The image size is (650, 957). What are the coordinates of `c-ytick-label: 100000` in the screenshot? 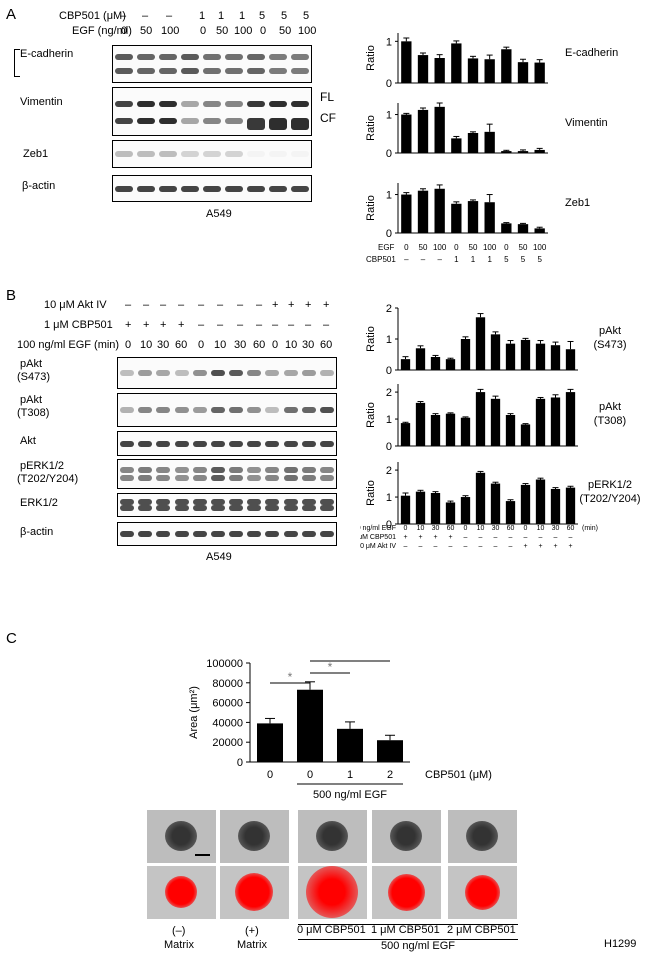 It's located at (224, 664).